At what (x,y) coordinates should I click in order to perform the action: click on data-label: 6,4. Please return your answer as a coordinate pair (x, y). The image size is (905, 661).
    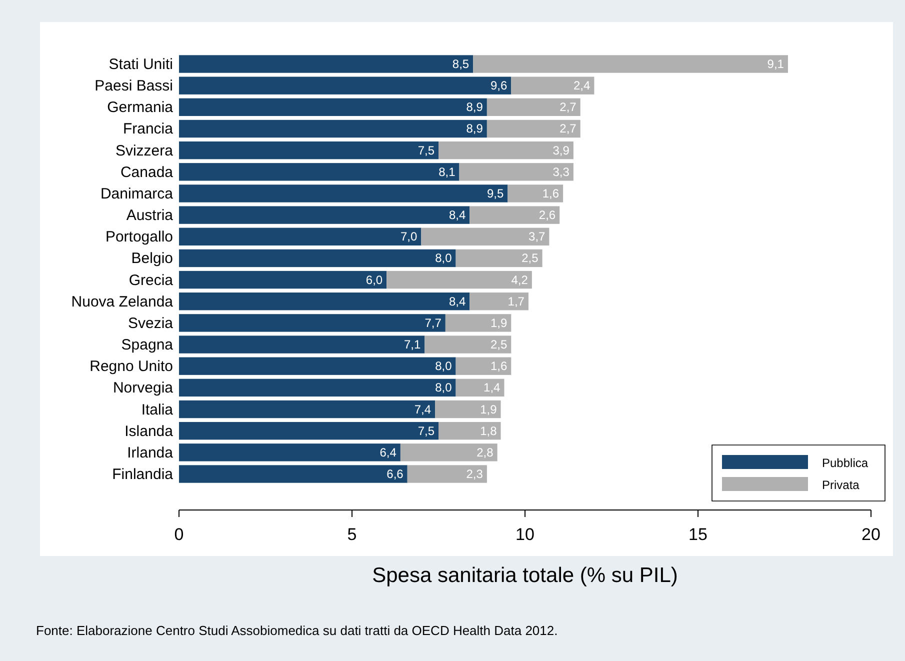
    Looking at the image, I should click on (388, 452).